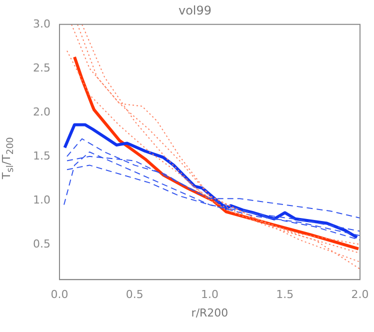 This screenshot has width=374, height=332. Describe the element at coordinates (41, 111) in the screenshot. I see `y-tick-label: 2.0` at that location.